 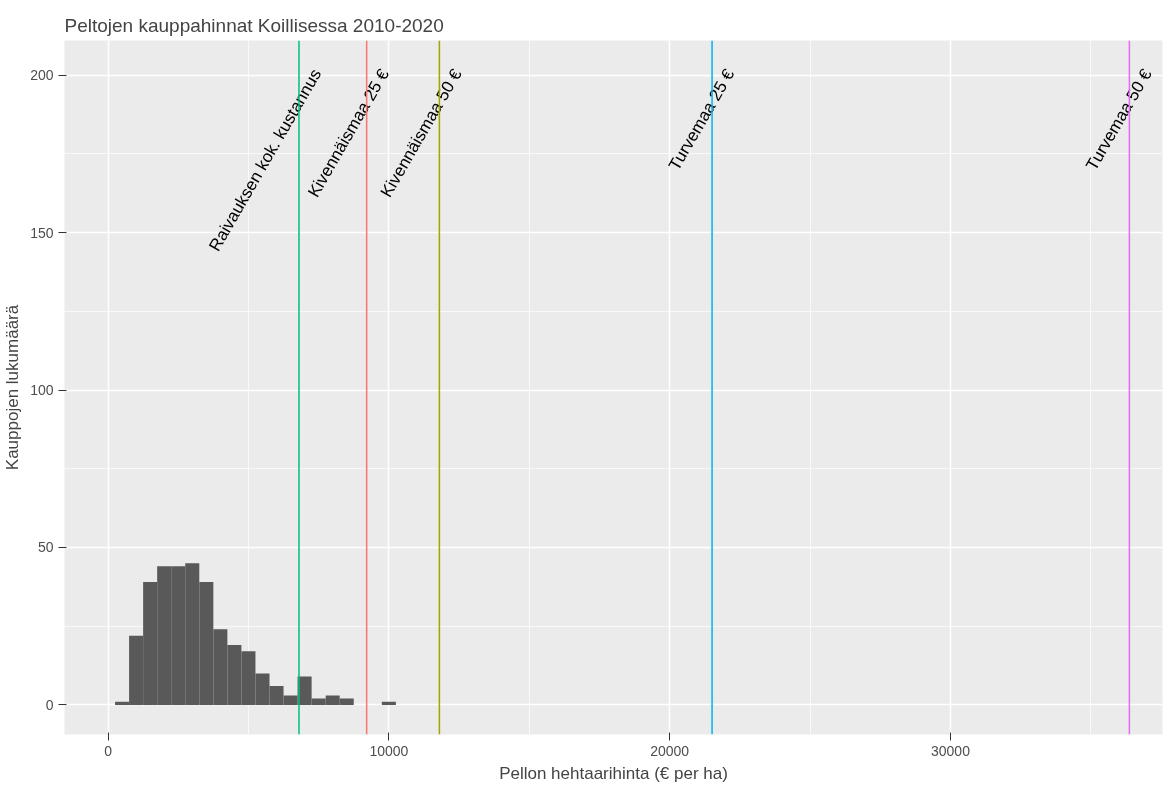 I want to click on x-tick-label: 10000, so click(x=389, y=750).